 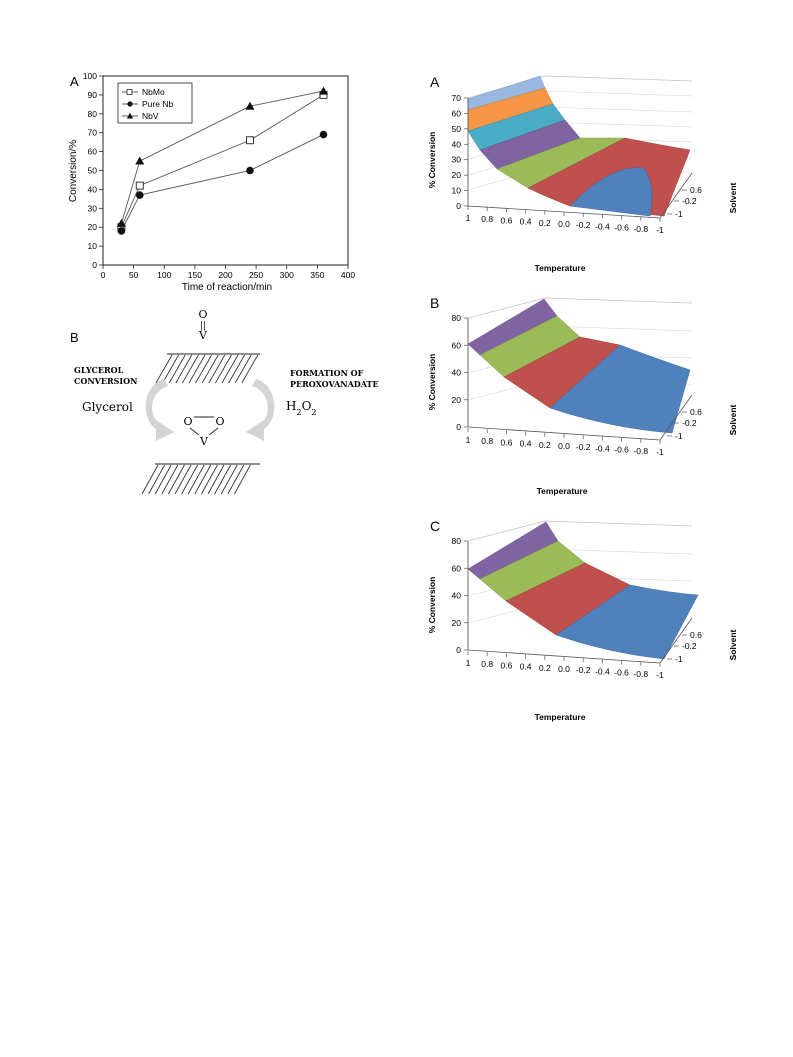 What do you see at coordinates (93, 95) in the screenshot?
I see `y-tick-label: 90` at bounding box center [93, 95].